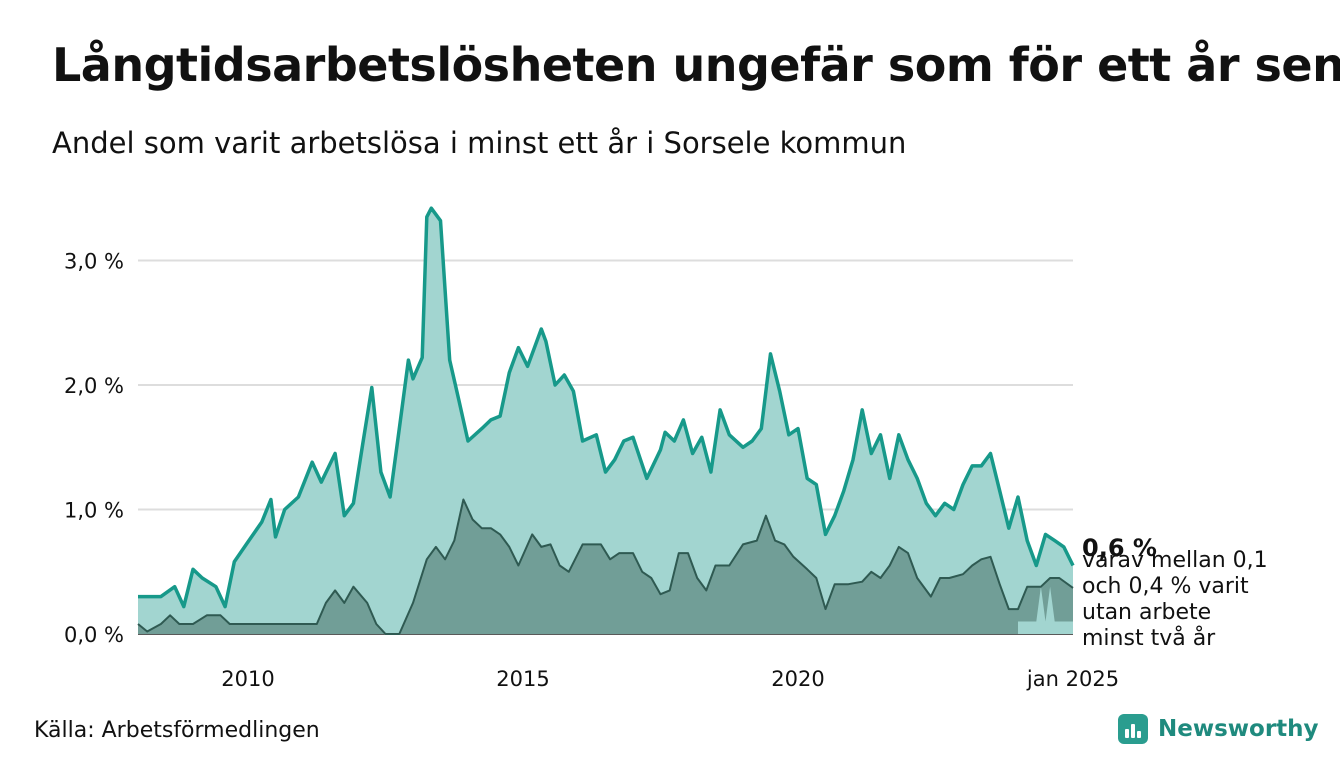  What do you see at coordinates (1119, 548) in the screenshot?
I see `end-value-label: 0,6 %` at bounding box center [1119, 548].